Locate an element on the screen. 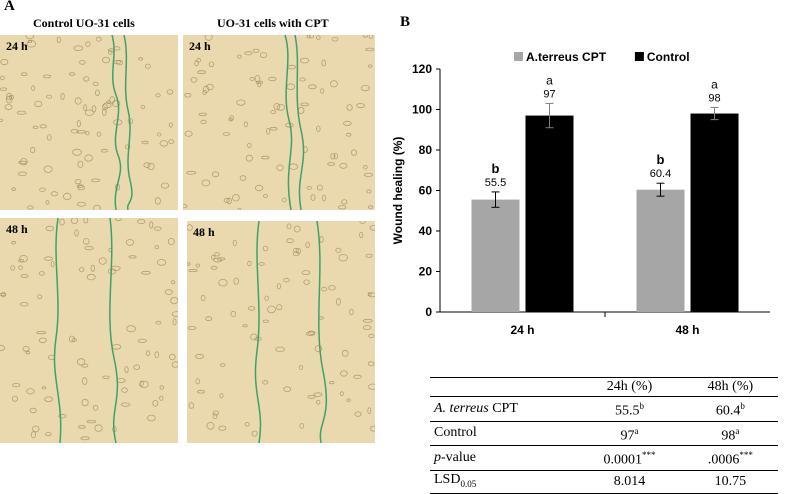 This screenshot has width=798, height=494. micrograph-control-24h: 24 h is located at coordinates (89, 122).